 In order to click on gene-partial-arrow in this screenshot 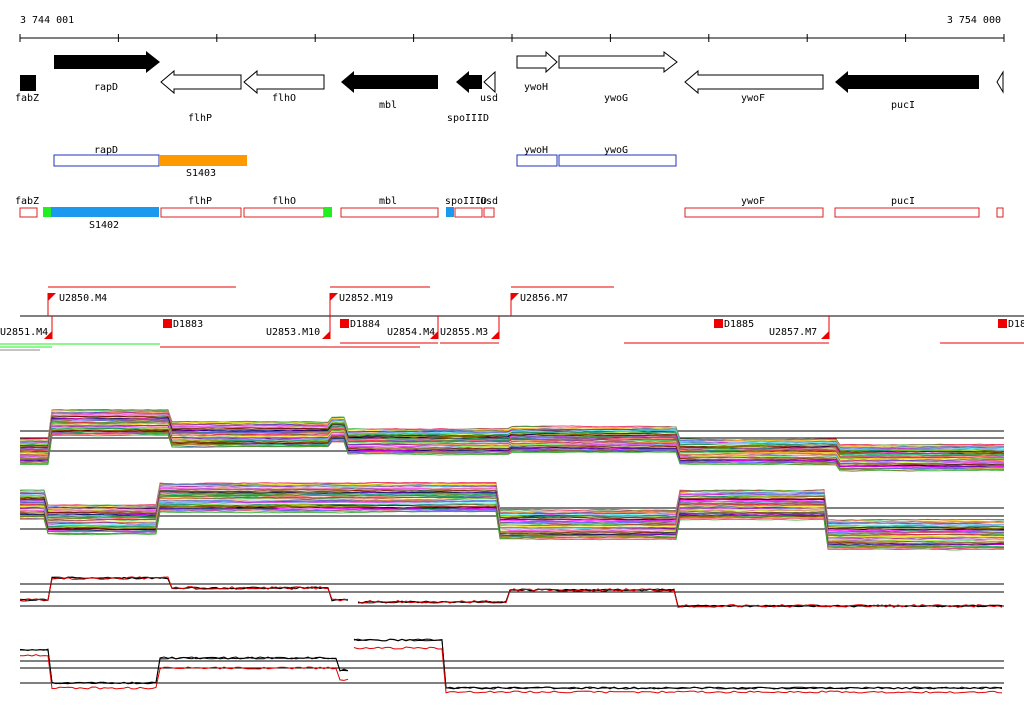, I will do `click(1000, 82)`.